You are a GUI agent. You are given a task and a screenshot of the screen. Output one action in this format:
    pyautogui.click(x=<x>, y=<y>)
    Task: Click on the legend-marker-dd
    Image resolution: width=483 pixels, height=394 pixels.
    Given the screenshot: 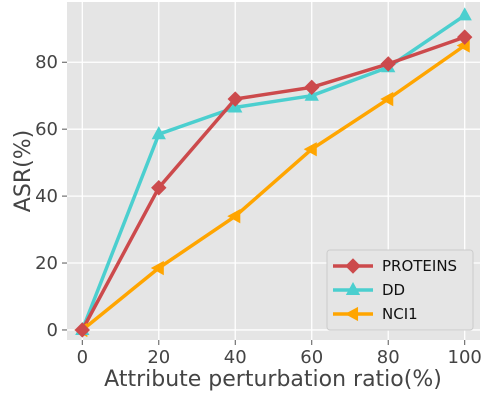 What is the action you would take?
    pyautogui.click(x=353, y=288)
    